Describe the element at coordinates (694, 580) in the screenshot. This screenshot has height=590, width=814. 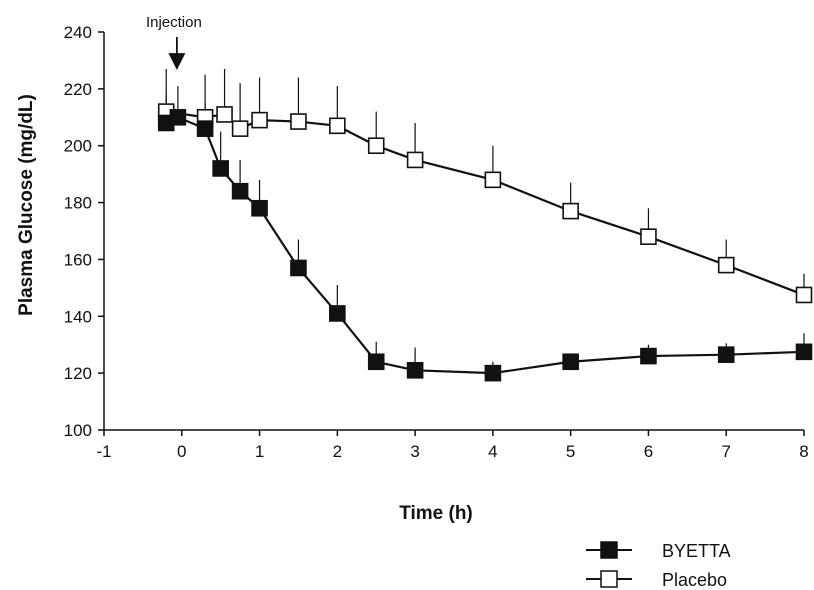
I see `legend-placebo-label: Placebo` at that location.